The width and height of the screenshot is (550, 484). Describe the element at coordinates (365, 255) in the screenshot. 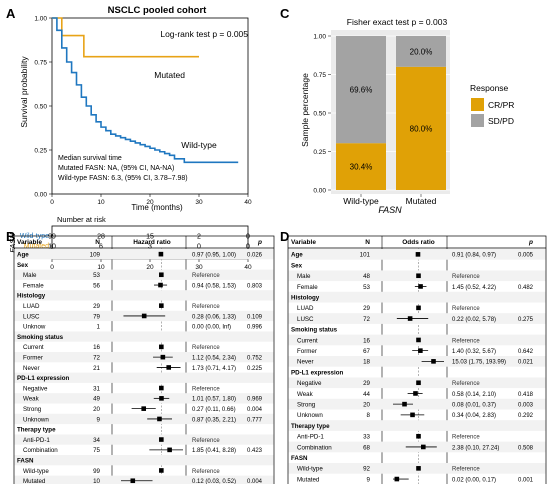

I see `forest-n-value: 101` at that location.